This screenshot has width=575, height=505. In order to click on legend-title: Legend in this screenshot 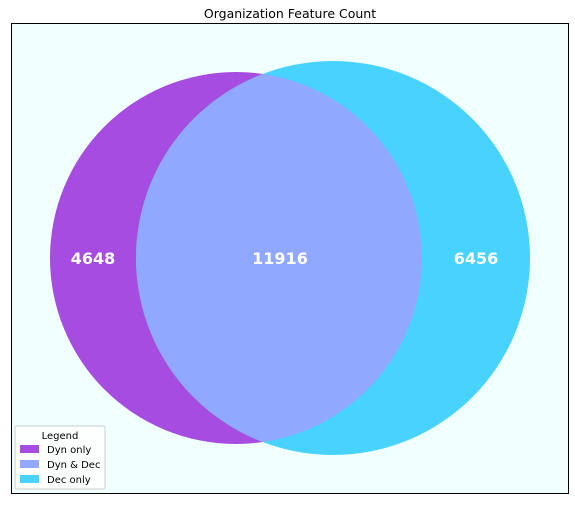, I will do `click(60, 436)`.